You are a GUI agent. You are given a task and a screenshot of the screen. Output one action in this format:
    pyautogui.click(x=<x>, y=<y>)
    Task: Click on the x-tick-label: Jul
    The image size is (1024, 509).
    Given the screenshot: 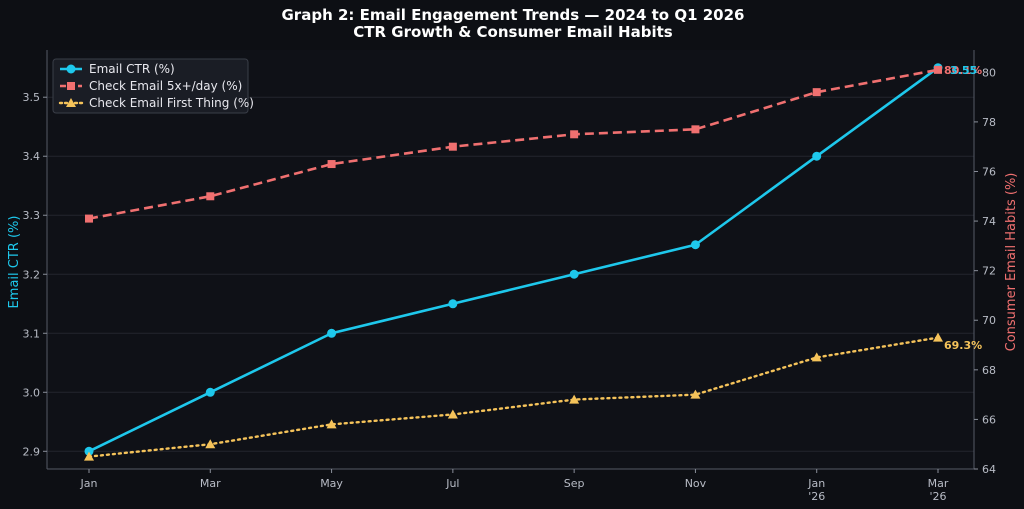 What is the action you would take?
    pyautogui.click(x=452, y=483)
    